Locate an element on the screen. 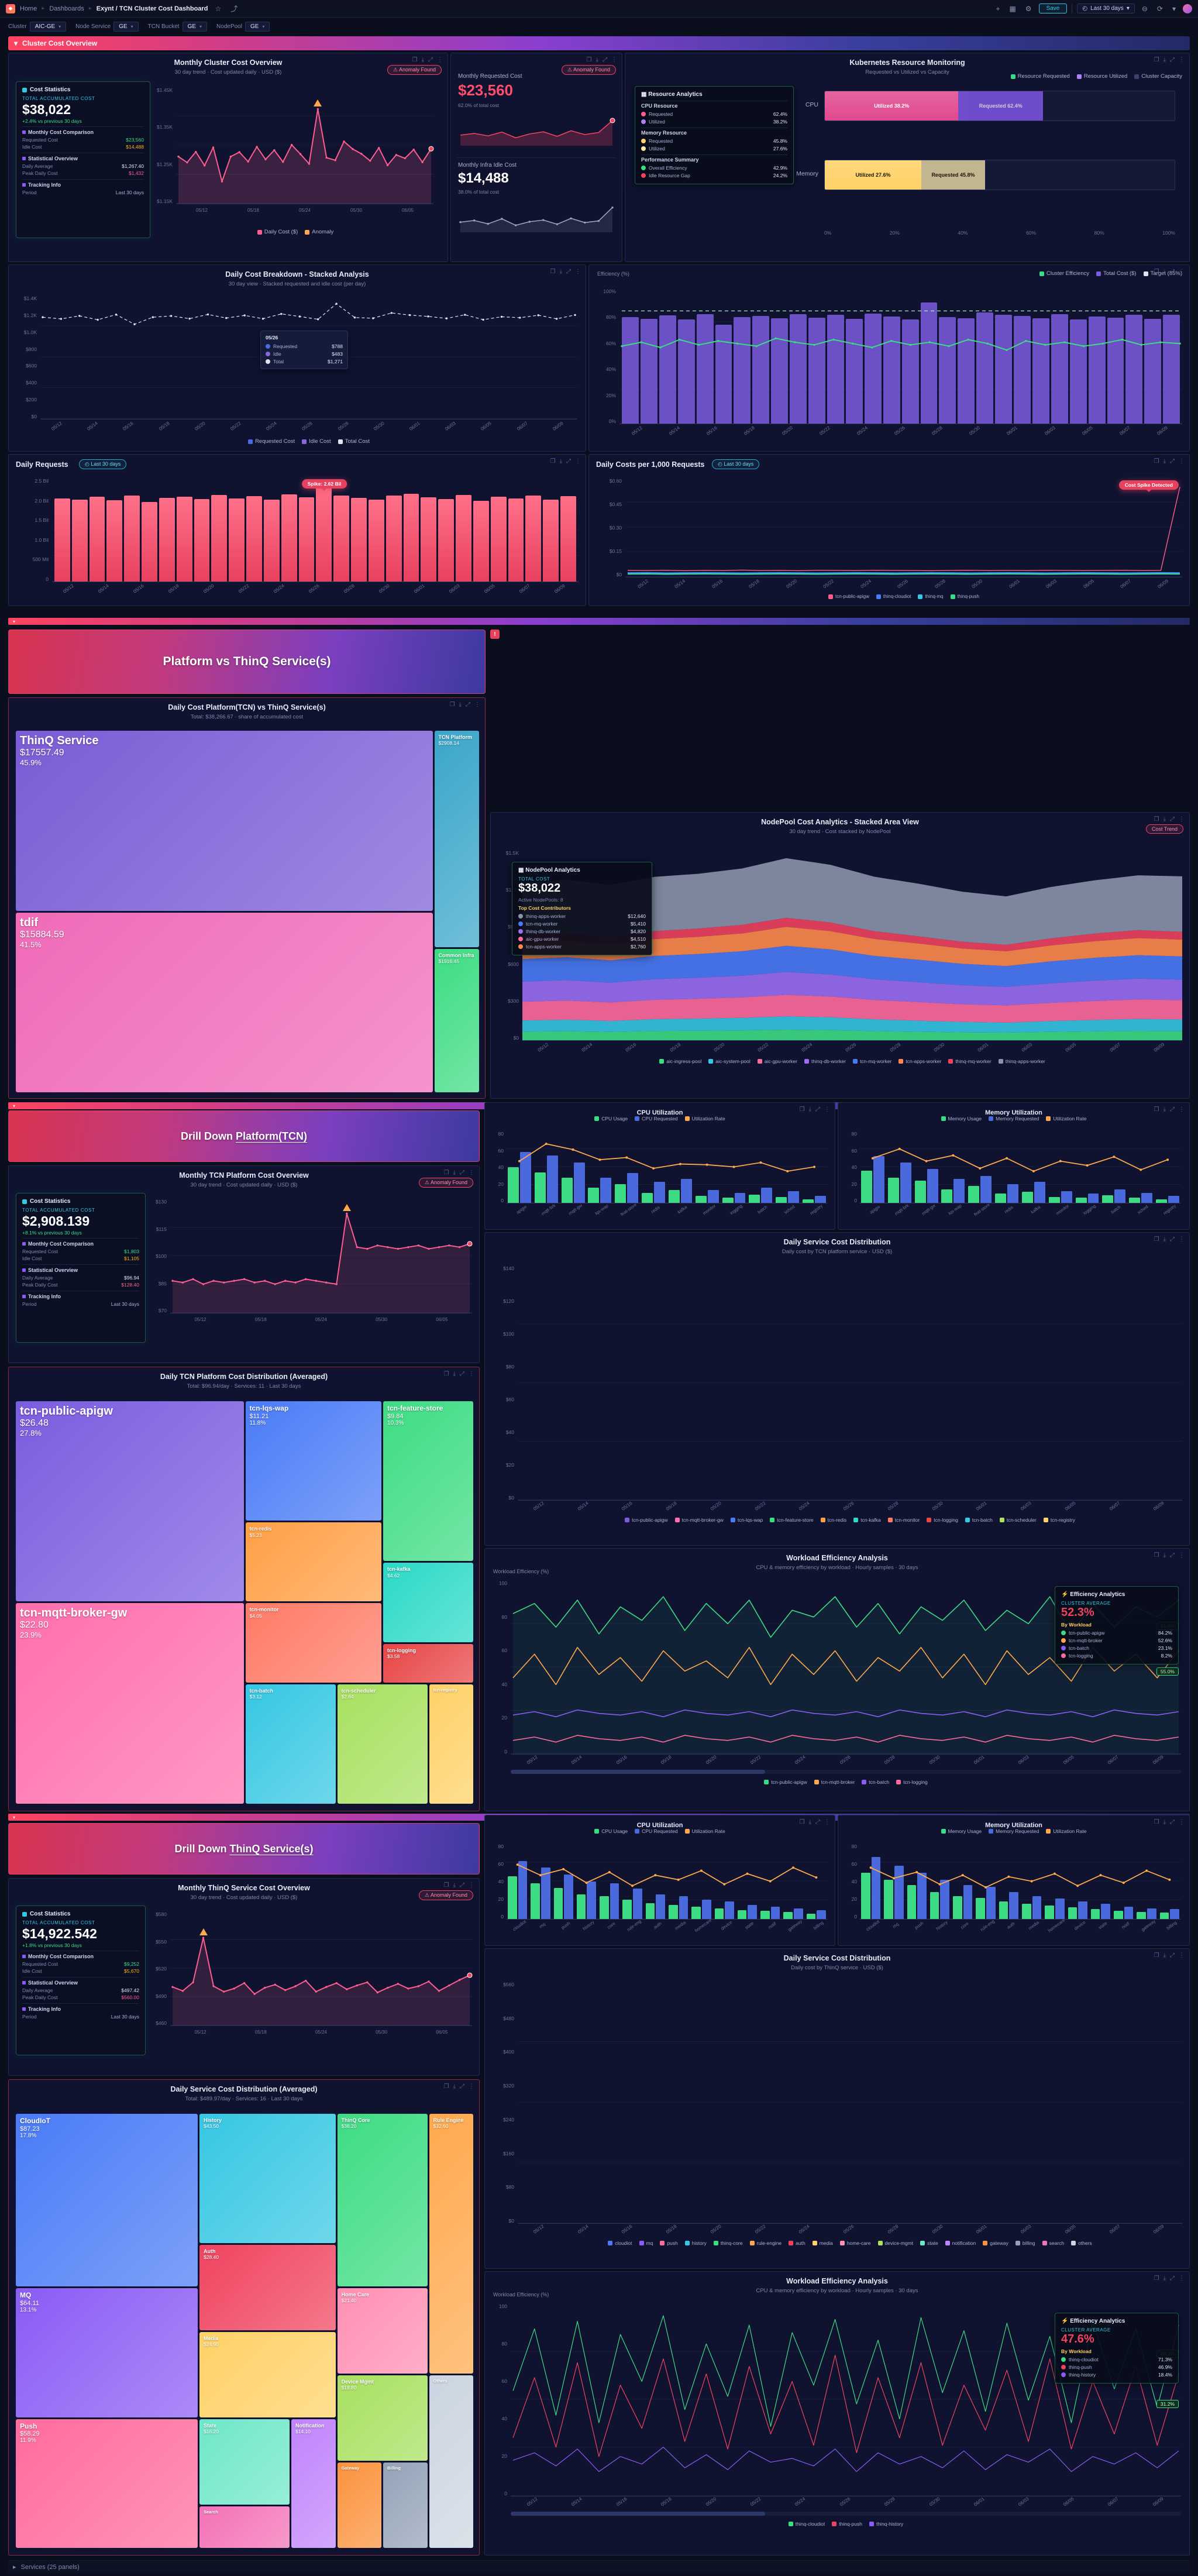 The height and width of the screenshot is (2576, 1198). legend-item: Anomaly is located at coordinates (319, 232).